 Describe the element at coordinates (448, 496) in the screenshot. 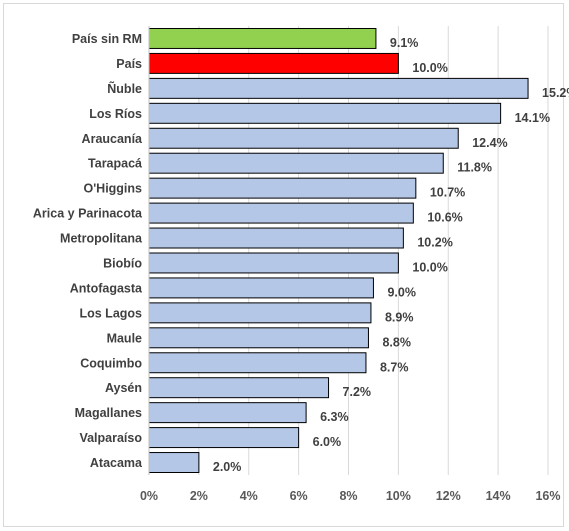

I see `x-tick-label: 12%` at that location.